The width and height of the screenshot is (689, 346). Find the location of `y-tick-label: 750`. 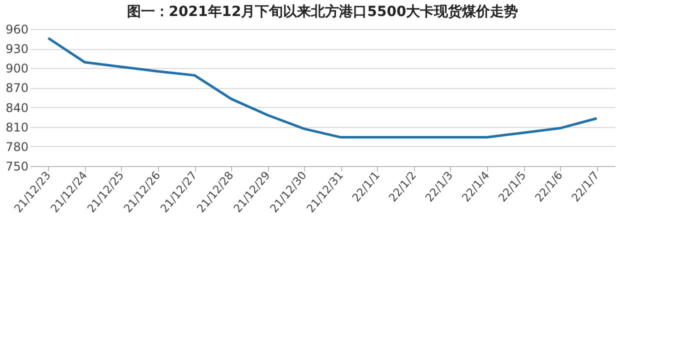

y-tick-label: 750 is located at coordinates (17, 167).